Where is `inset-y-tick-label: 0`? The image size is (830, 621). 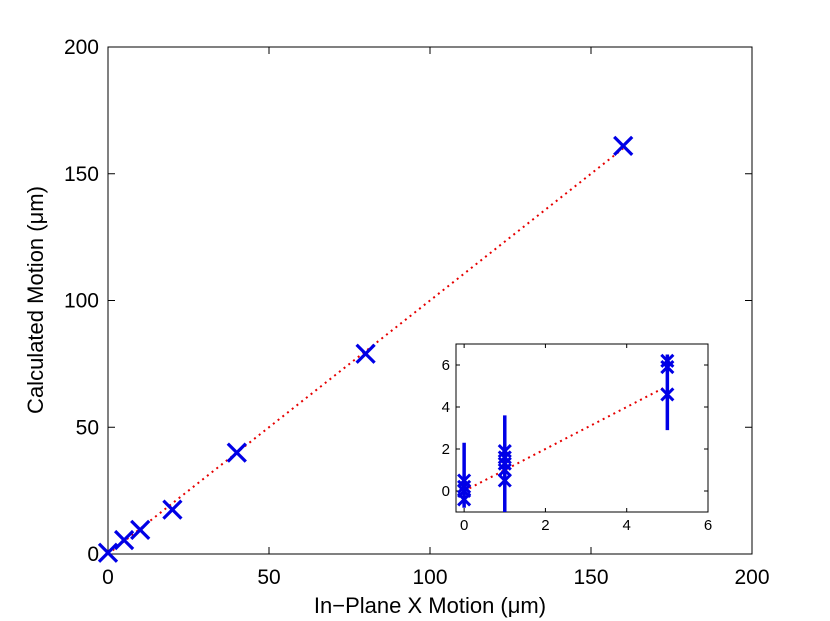 inset-y-tick-label: 0 is located at coordinates (446, 491).